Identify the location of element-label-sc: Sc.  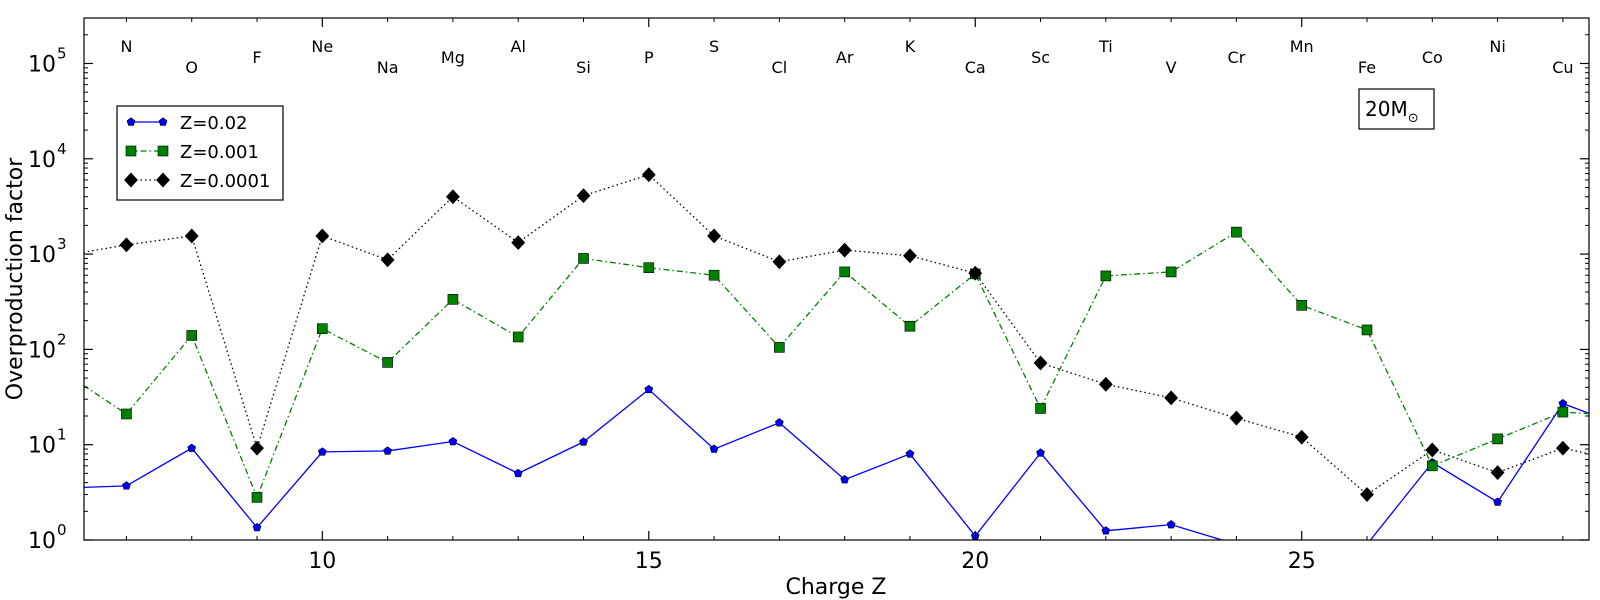
(1040, 57).